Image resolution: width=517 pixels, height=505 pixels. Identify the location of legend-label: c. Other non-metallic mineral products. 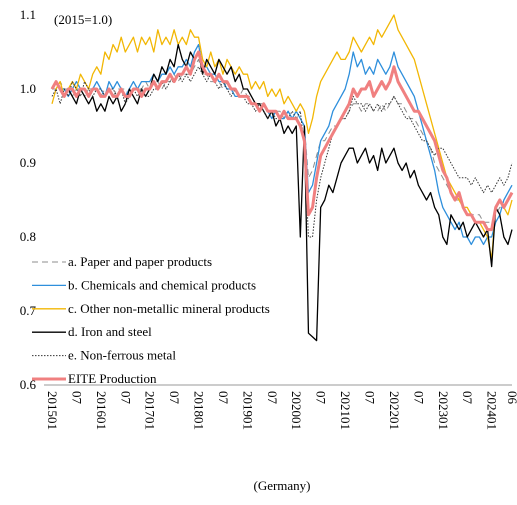
(169, 308).